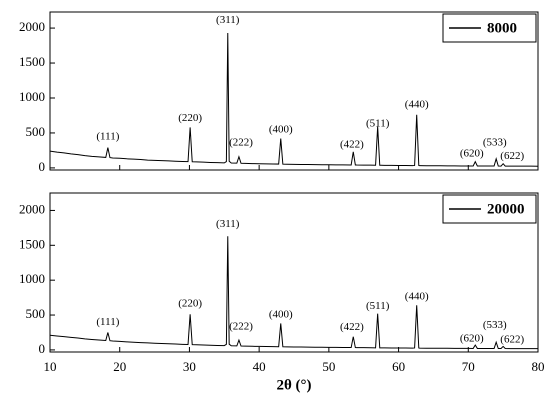 The height and width of the screenshot is (401, 550). I want to click on x-axis-label: 2θ (°), so click(293, 385).